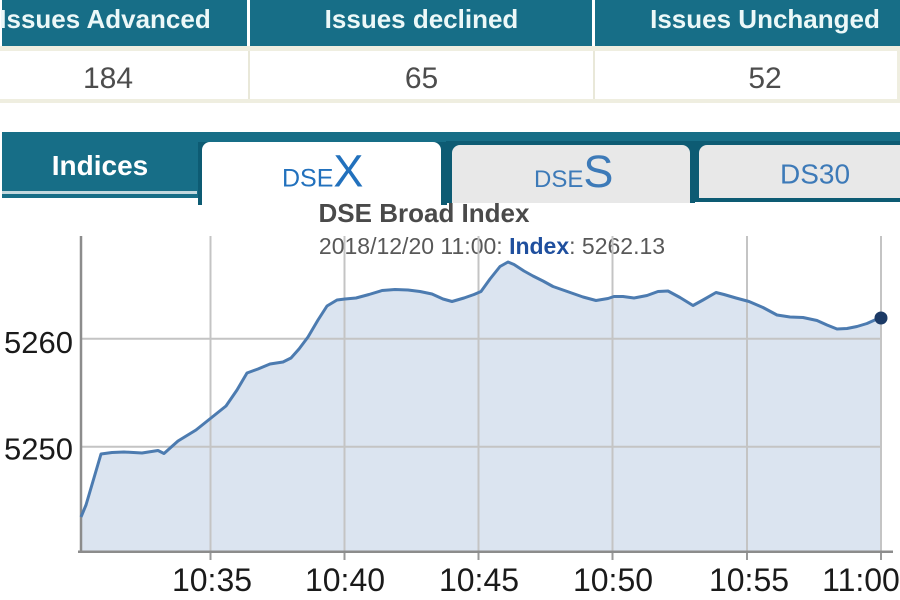 This screenshot has width=900, height=600. I want to click on svg-text: 11:00, so click(861, 580).